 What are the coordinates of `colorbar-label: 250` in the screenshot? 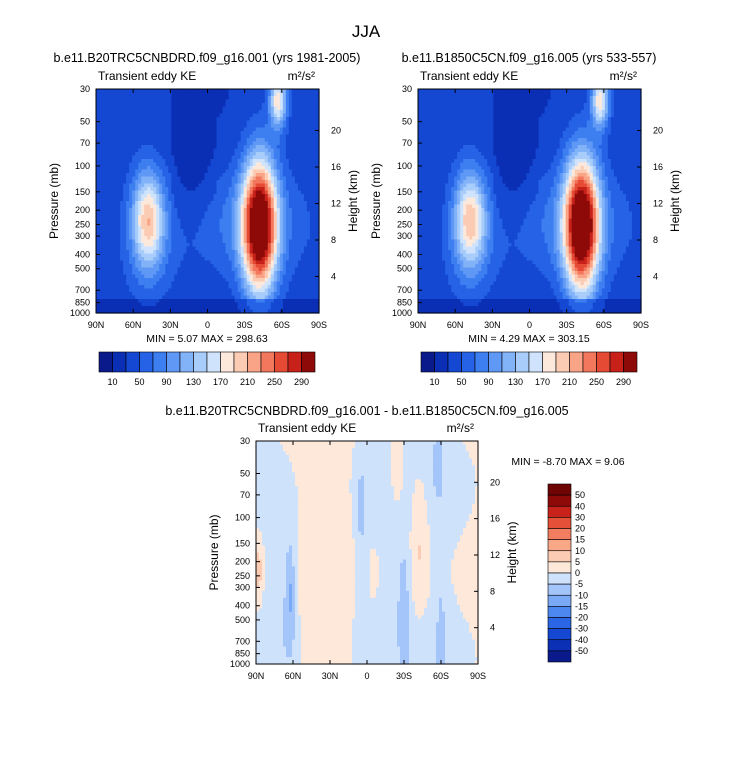 It's located at (274, 382).